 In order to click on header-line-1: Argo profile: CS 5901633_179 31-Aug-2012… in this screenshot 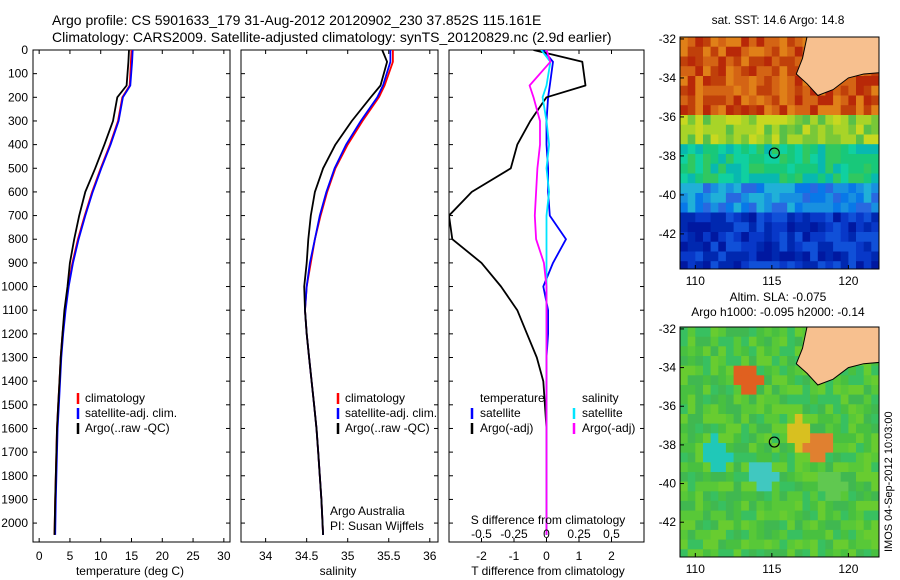, I will do `click(296, 20)`.